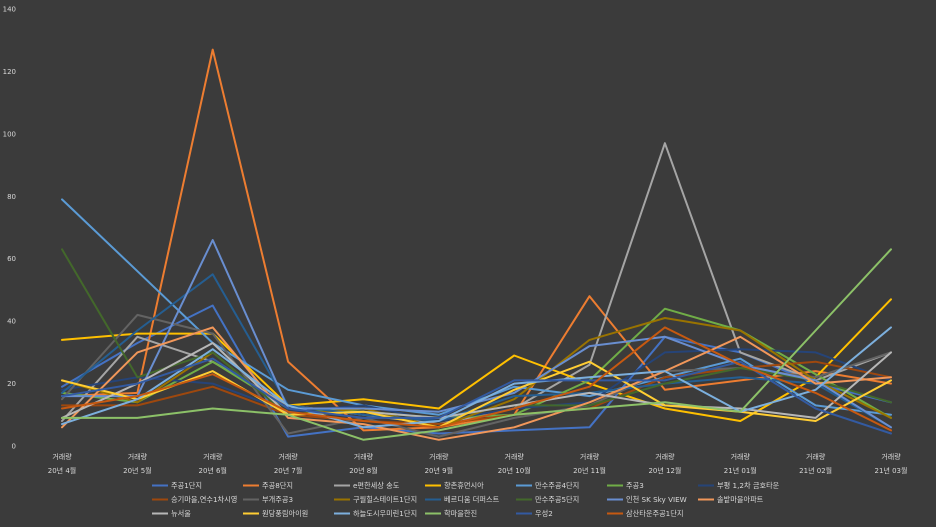 Image resolution: width=936 pixels, height=527 pixels. What do you see at coordinates (656, 499) in the screenshot?
I see `legend-label: 인천 SK Sky VIEW` at bounding box center [656, 499].